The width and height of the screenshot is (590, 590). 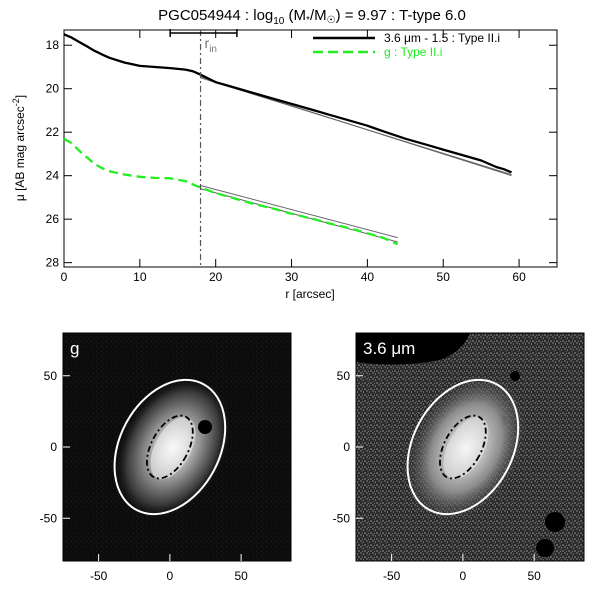 What do you see at coordinates (53, 219) in the screenshot?
I see `y-tick-label: 26` at bounding box center [53, 219].